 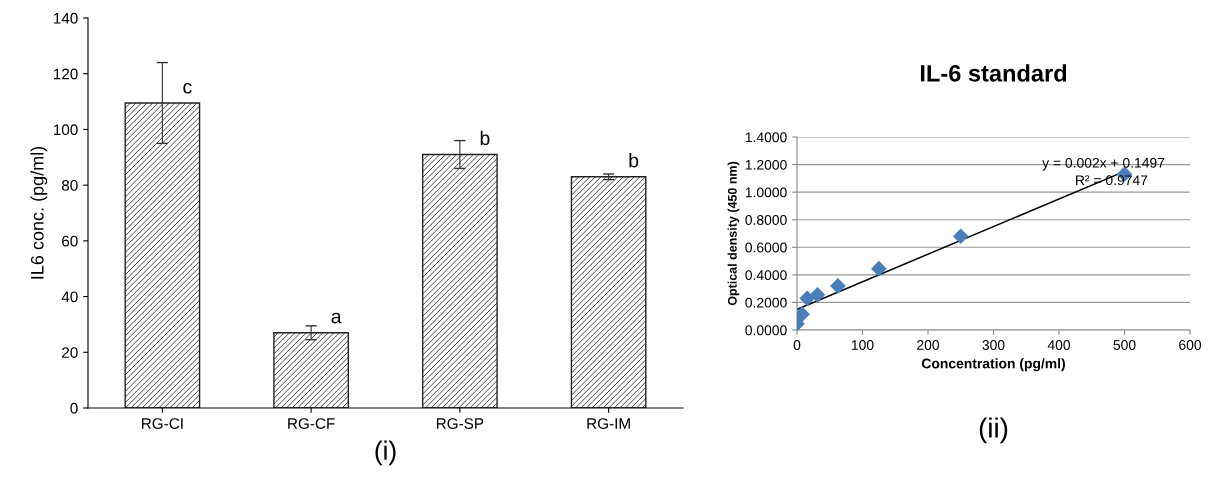 What do you see at coordinates (385, 453) in the screenshot?
I see `text: (i)` at bounding box center [385, 453].